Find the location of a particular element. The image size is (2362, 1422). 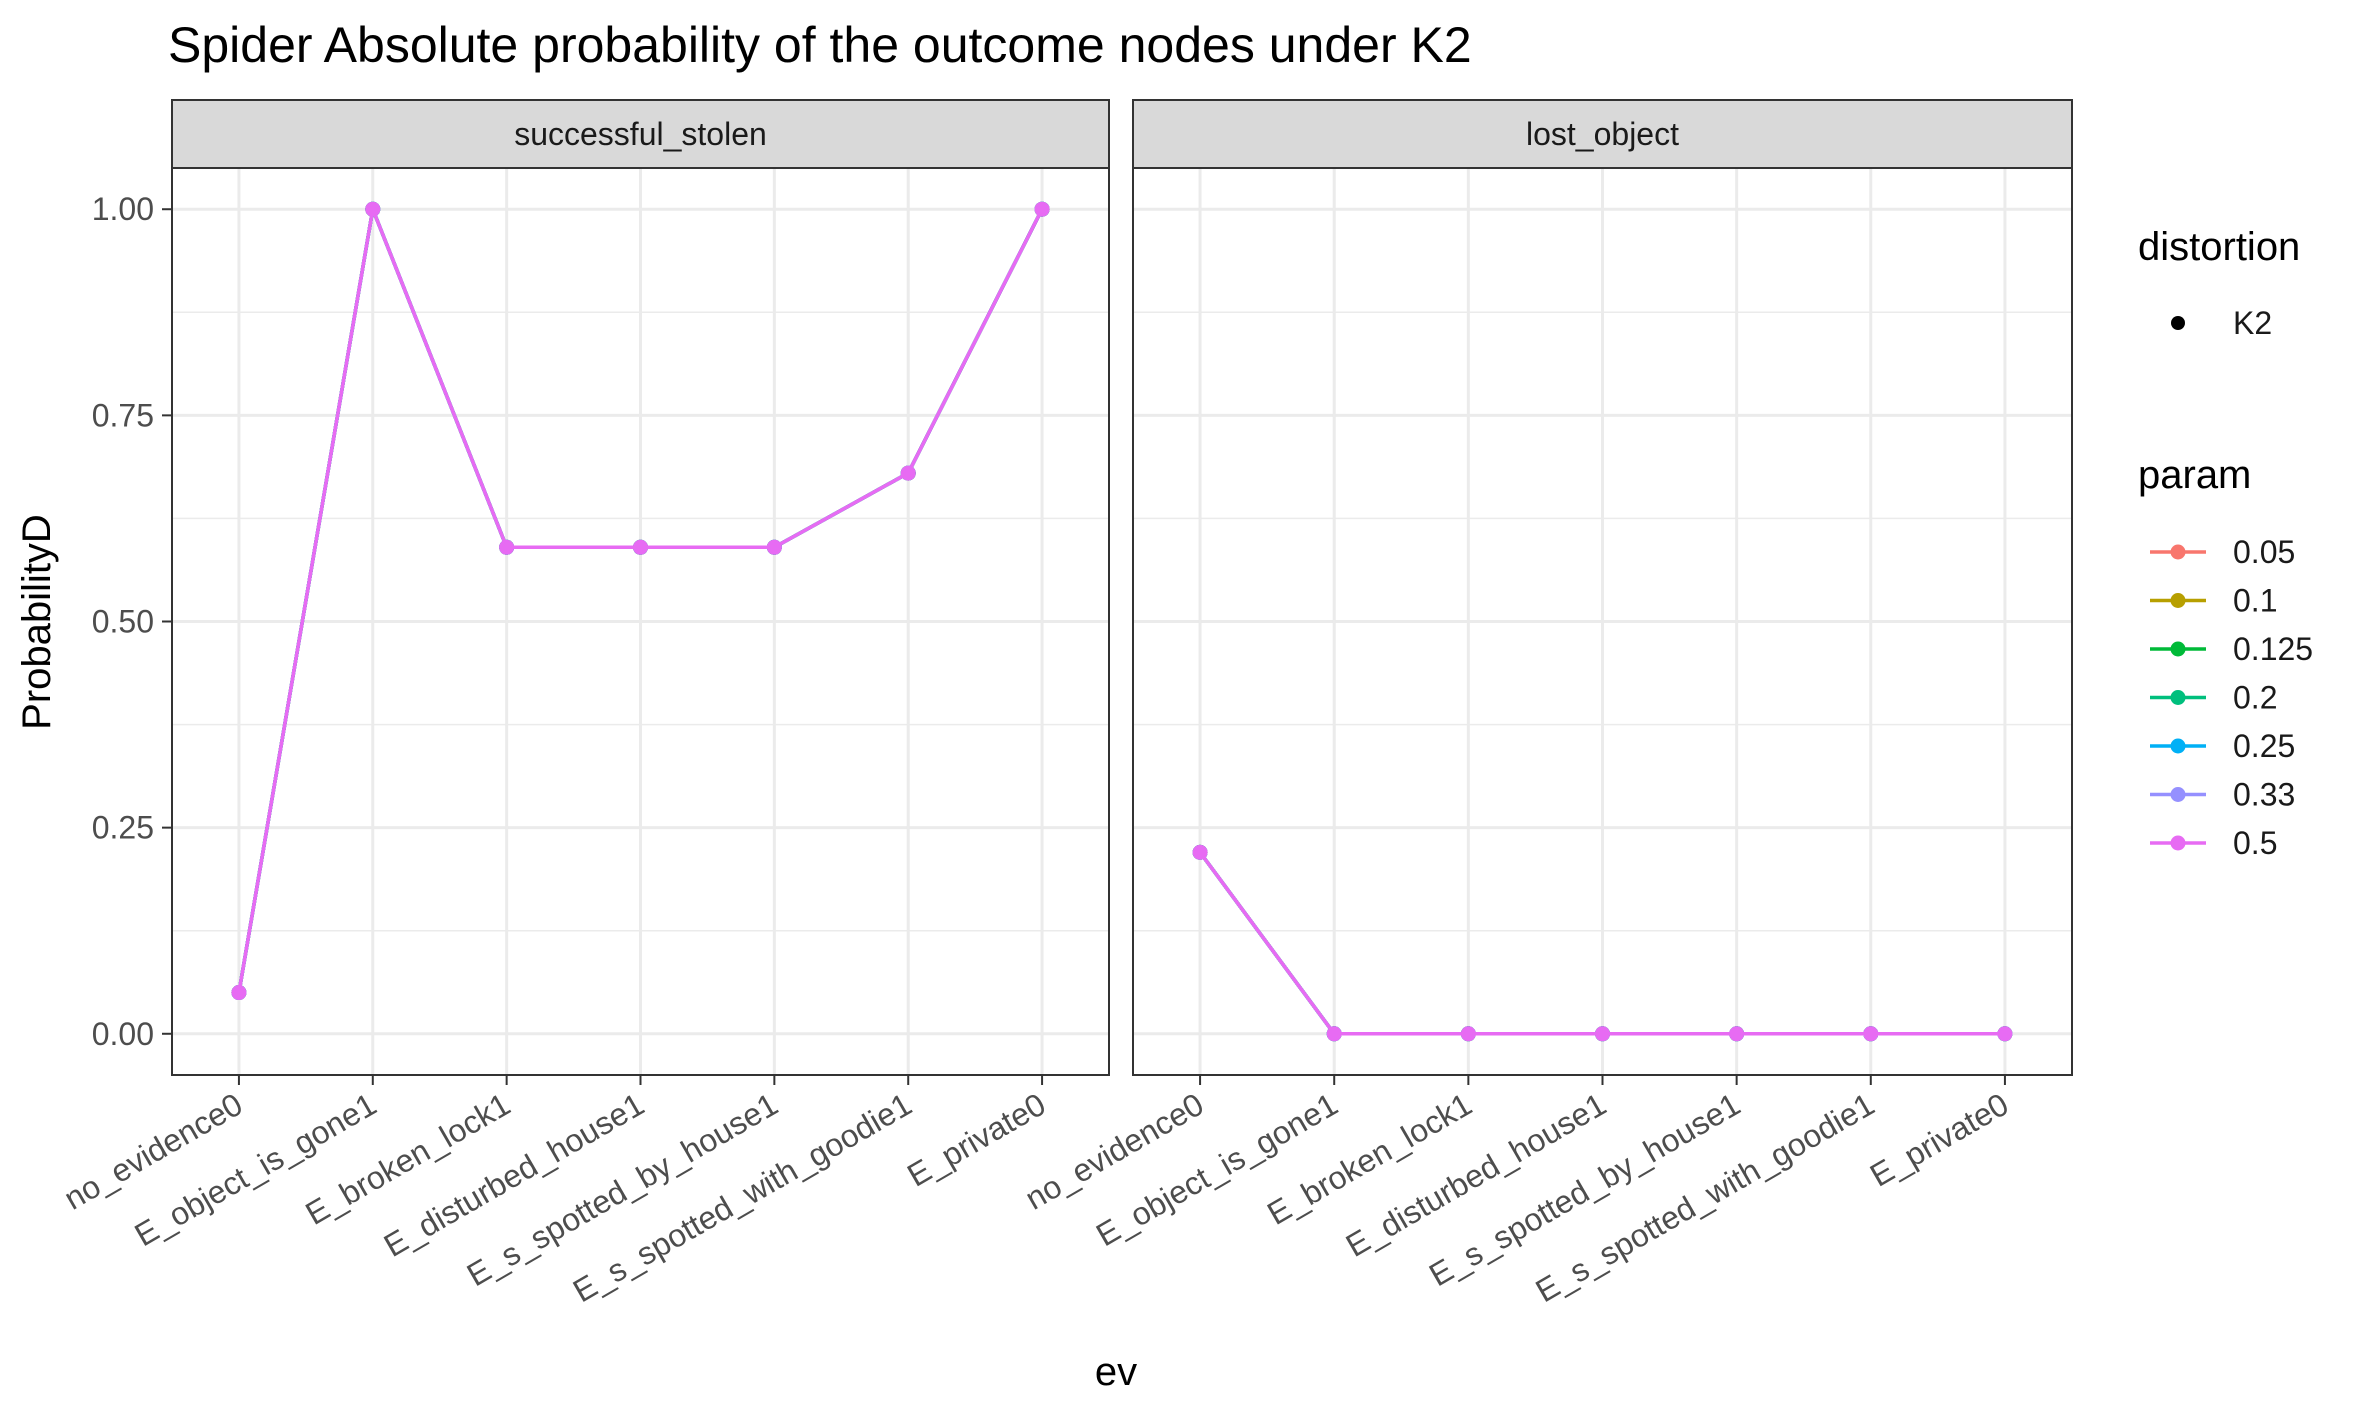

legend-param-title: param is located at coordinates (2194, 475).